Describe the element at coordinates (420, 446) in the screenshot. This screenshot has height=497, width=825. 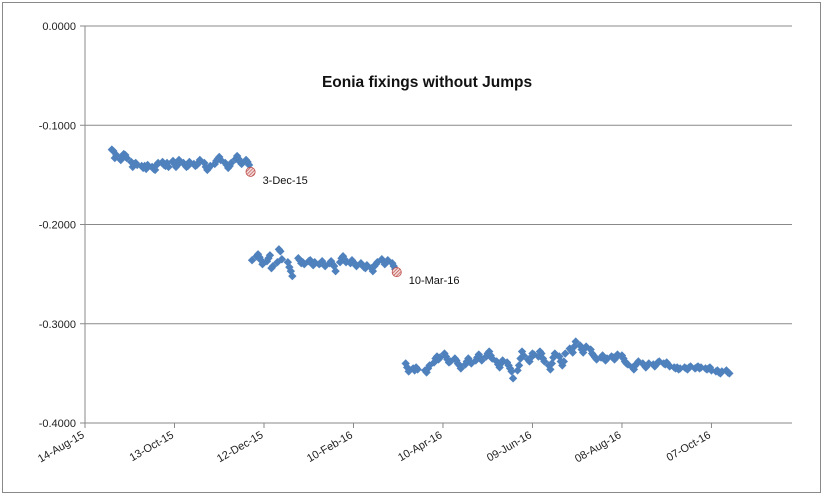
I see `x-tick-label: 10-Apr-16` at that location.